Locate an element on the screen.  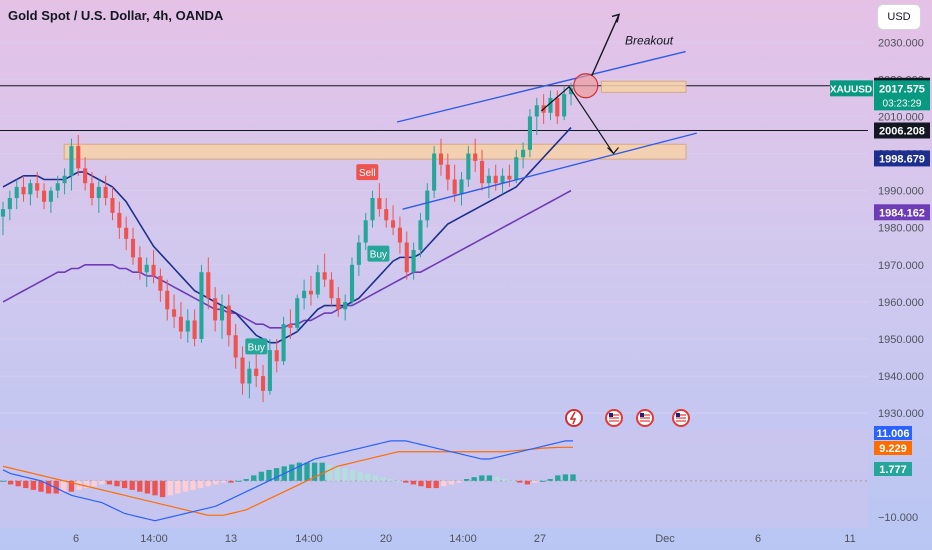
currency-button: USD is located at coordinates (899, 17).